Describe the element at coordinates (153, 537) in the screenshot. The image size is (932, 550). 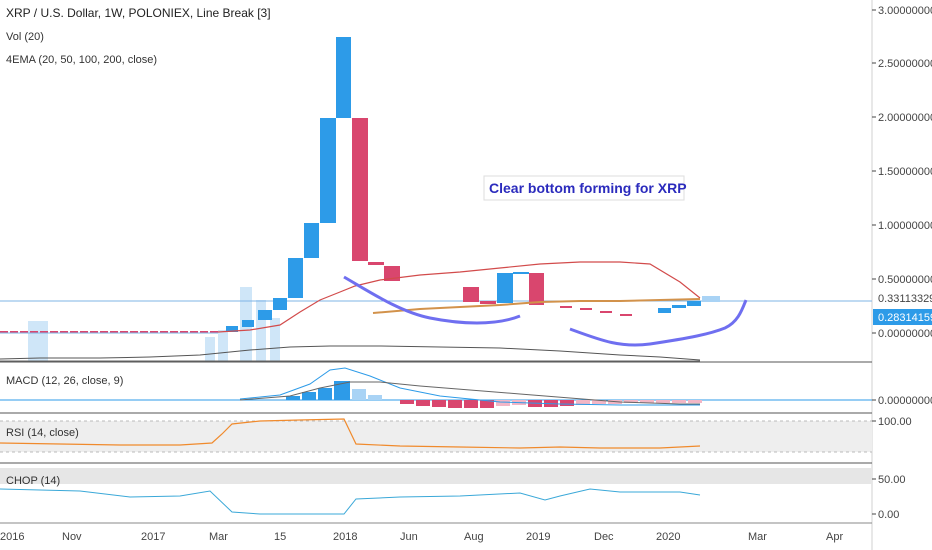
I see `time-tick: 2017` at that location.